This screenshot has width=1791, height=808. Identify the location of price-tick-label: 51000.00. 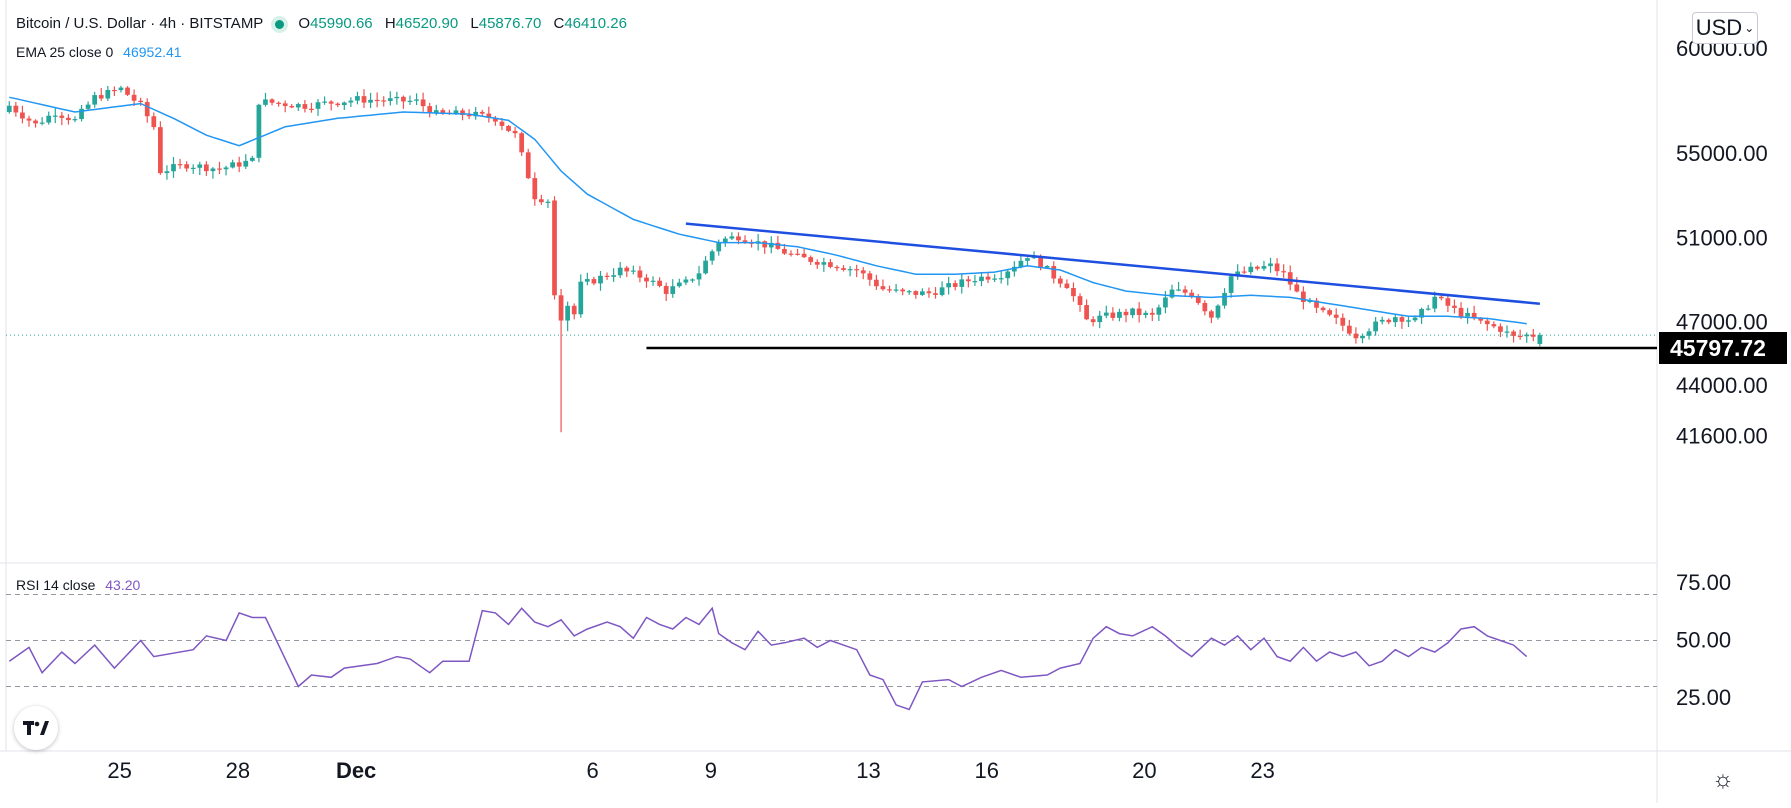
(1722, 237).